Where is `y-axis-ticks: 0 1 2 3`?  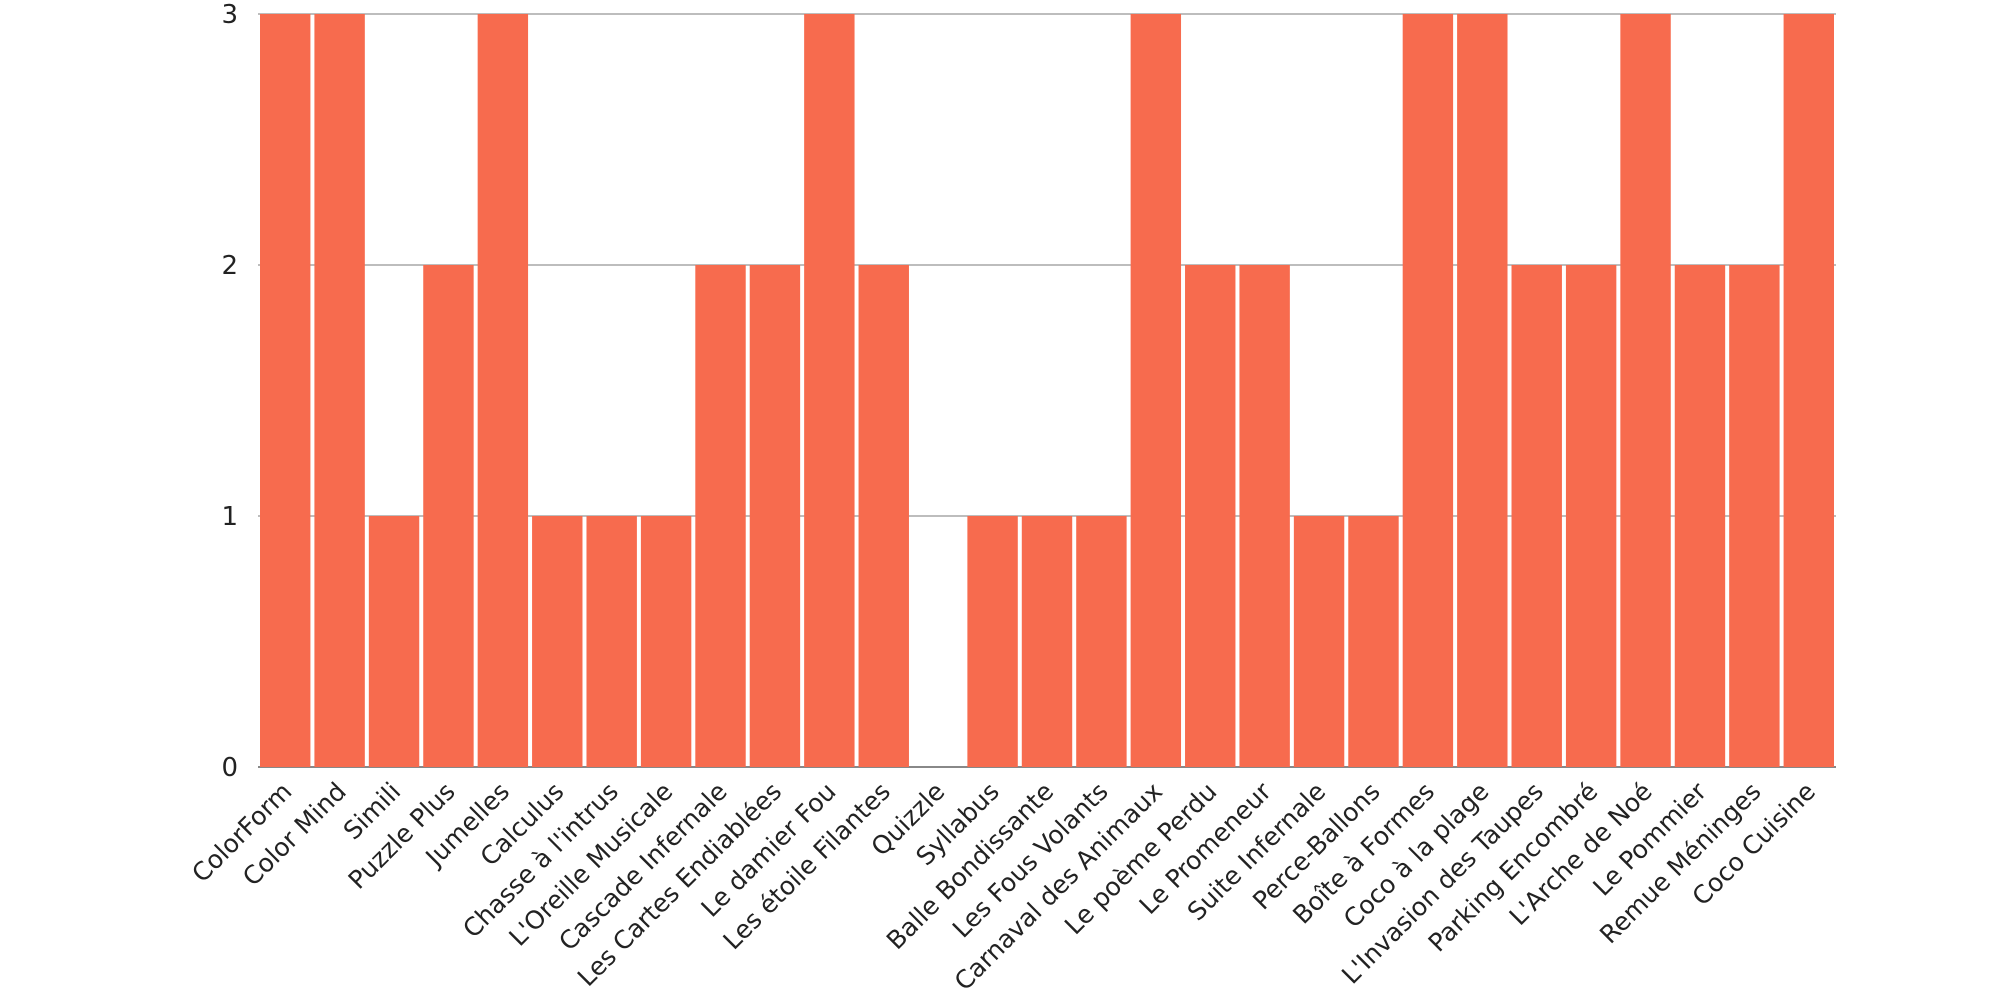
y-axis-ticks: 0 1 2 3 is located at coordinates (229, 391).